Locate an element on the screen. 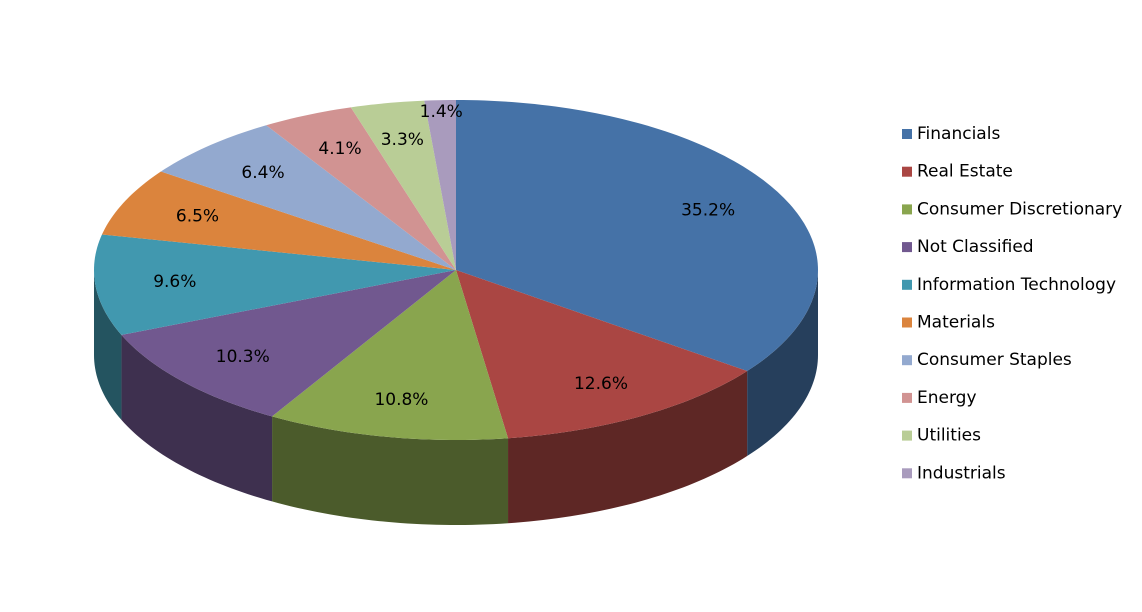 This screenshot has width=1142, height=612. data-label: 10.8% is located at coordinates (401, 400).